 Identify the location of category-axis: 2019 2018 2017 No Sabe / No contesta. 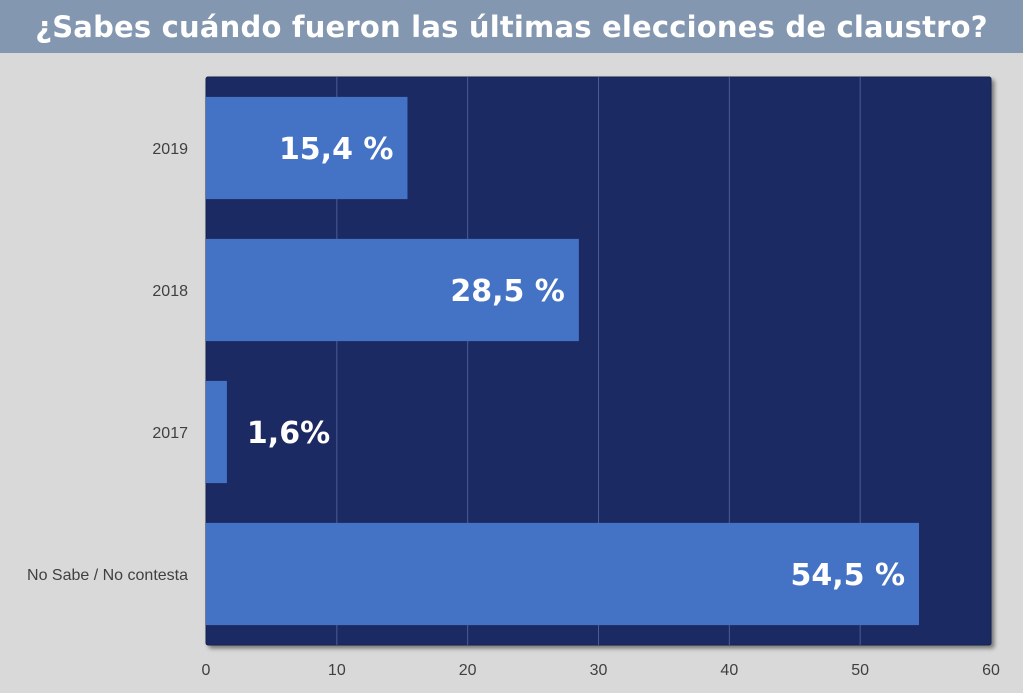
(107, 362).